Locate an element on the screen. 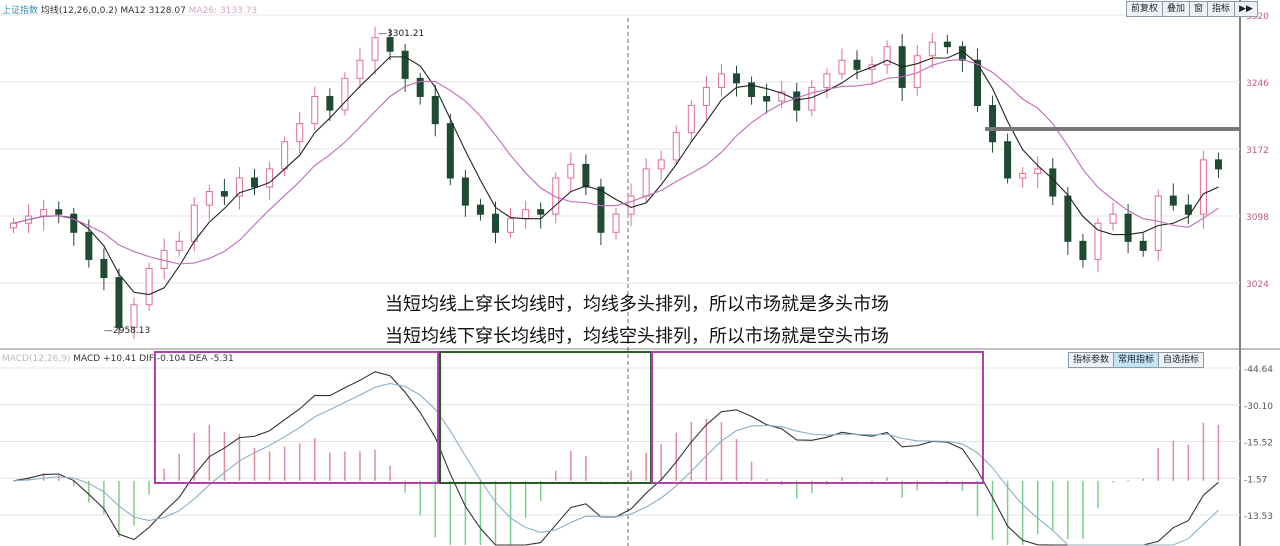 Image resolution: width=1280 pixels, height=546 pixels. highlight-box-bull is located at coordinates (296, 417).